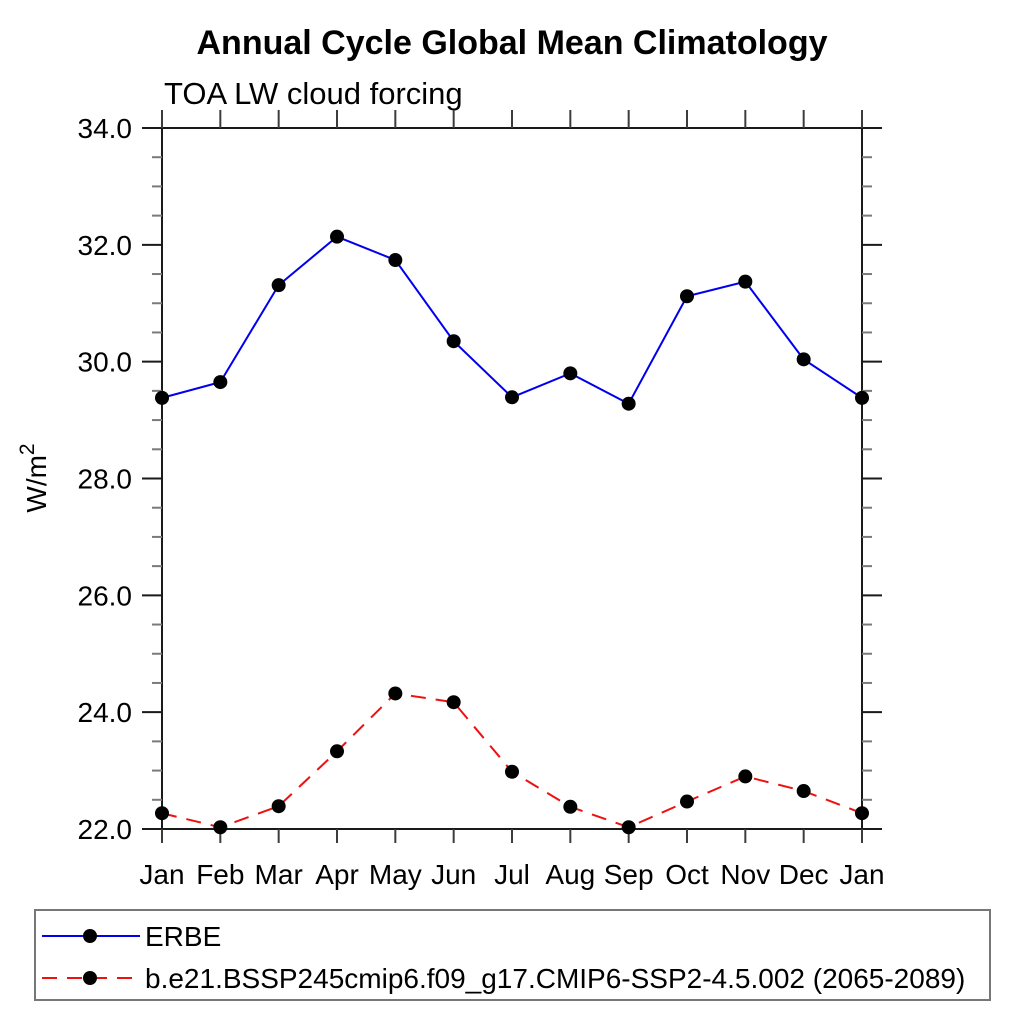  I want to click on series-erbe, so click(512, 320).